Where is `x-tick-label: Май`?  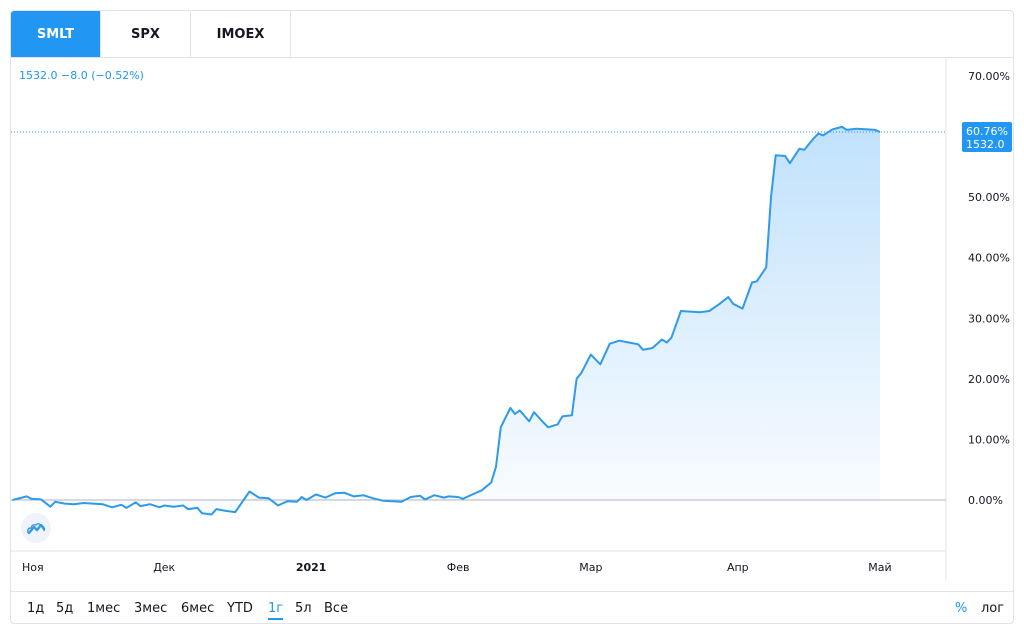
x-tick-label: Май is located at coordinates (879, 567).